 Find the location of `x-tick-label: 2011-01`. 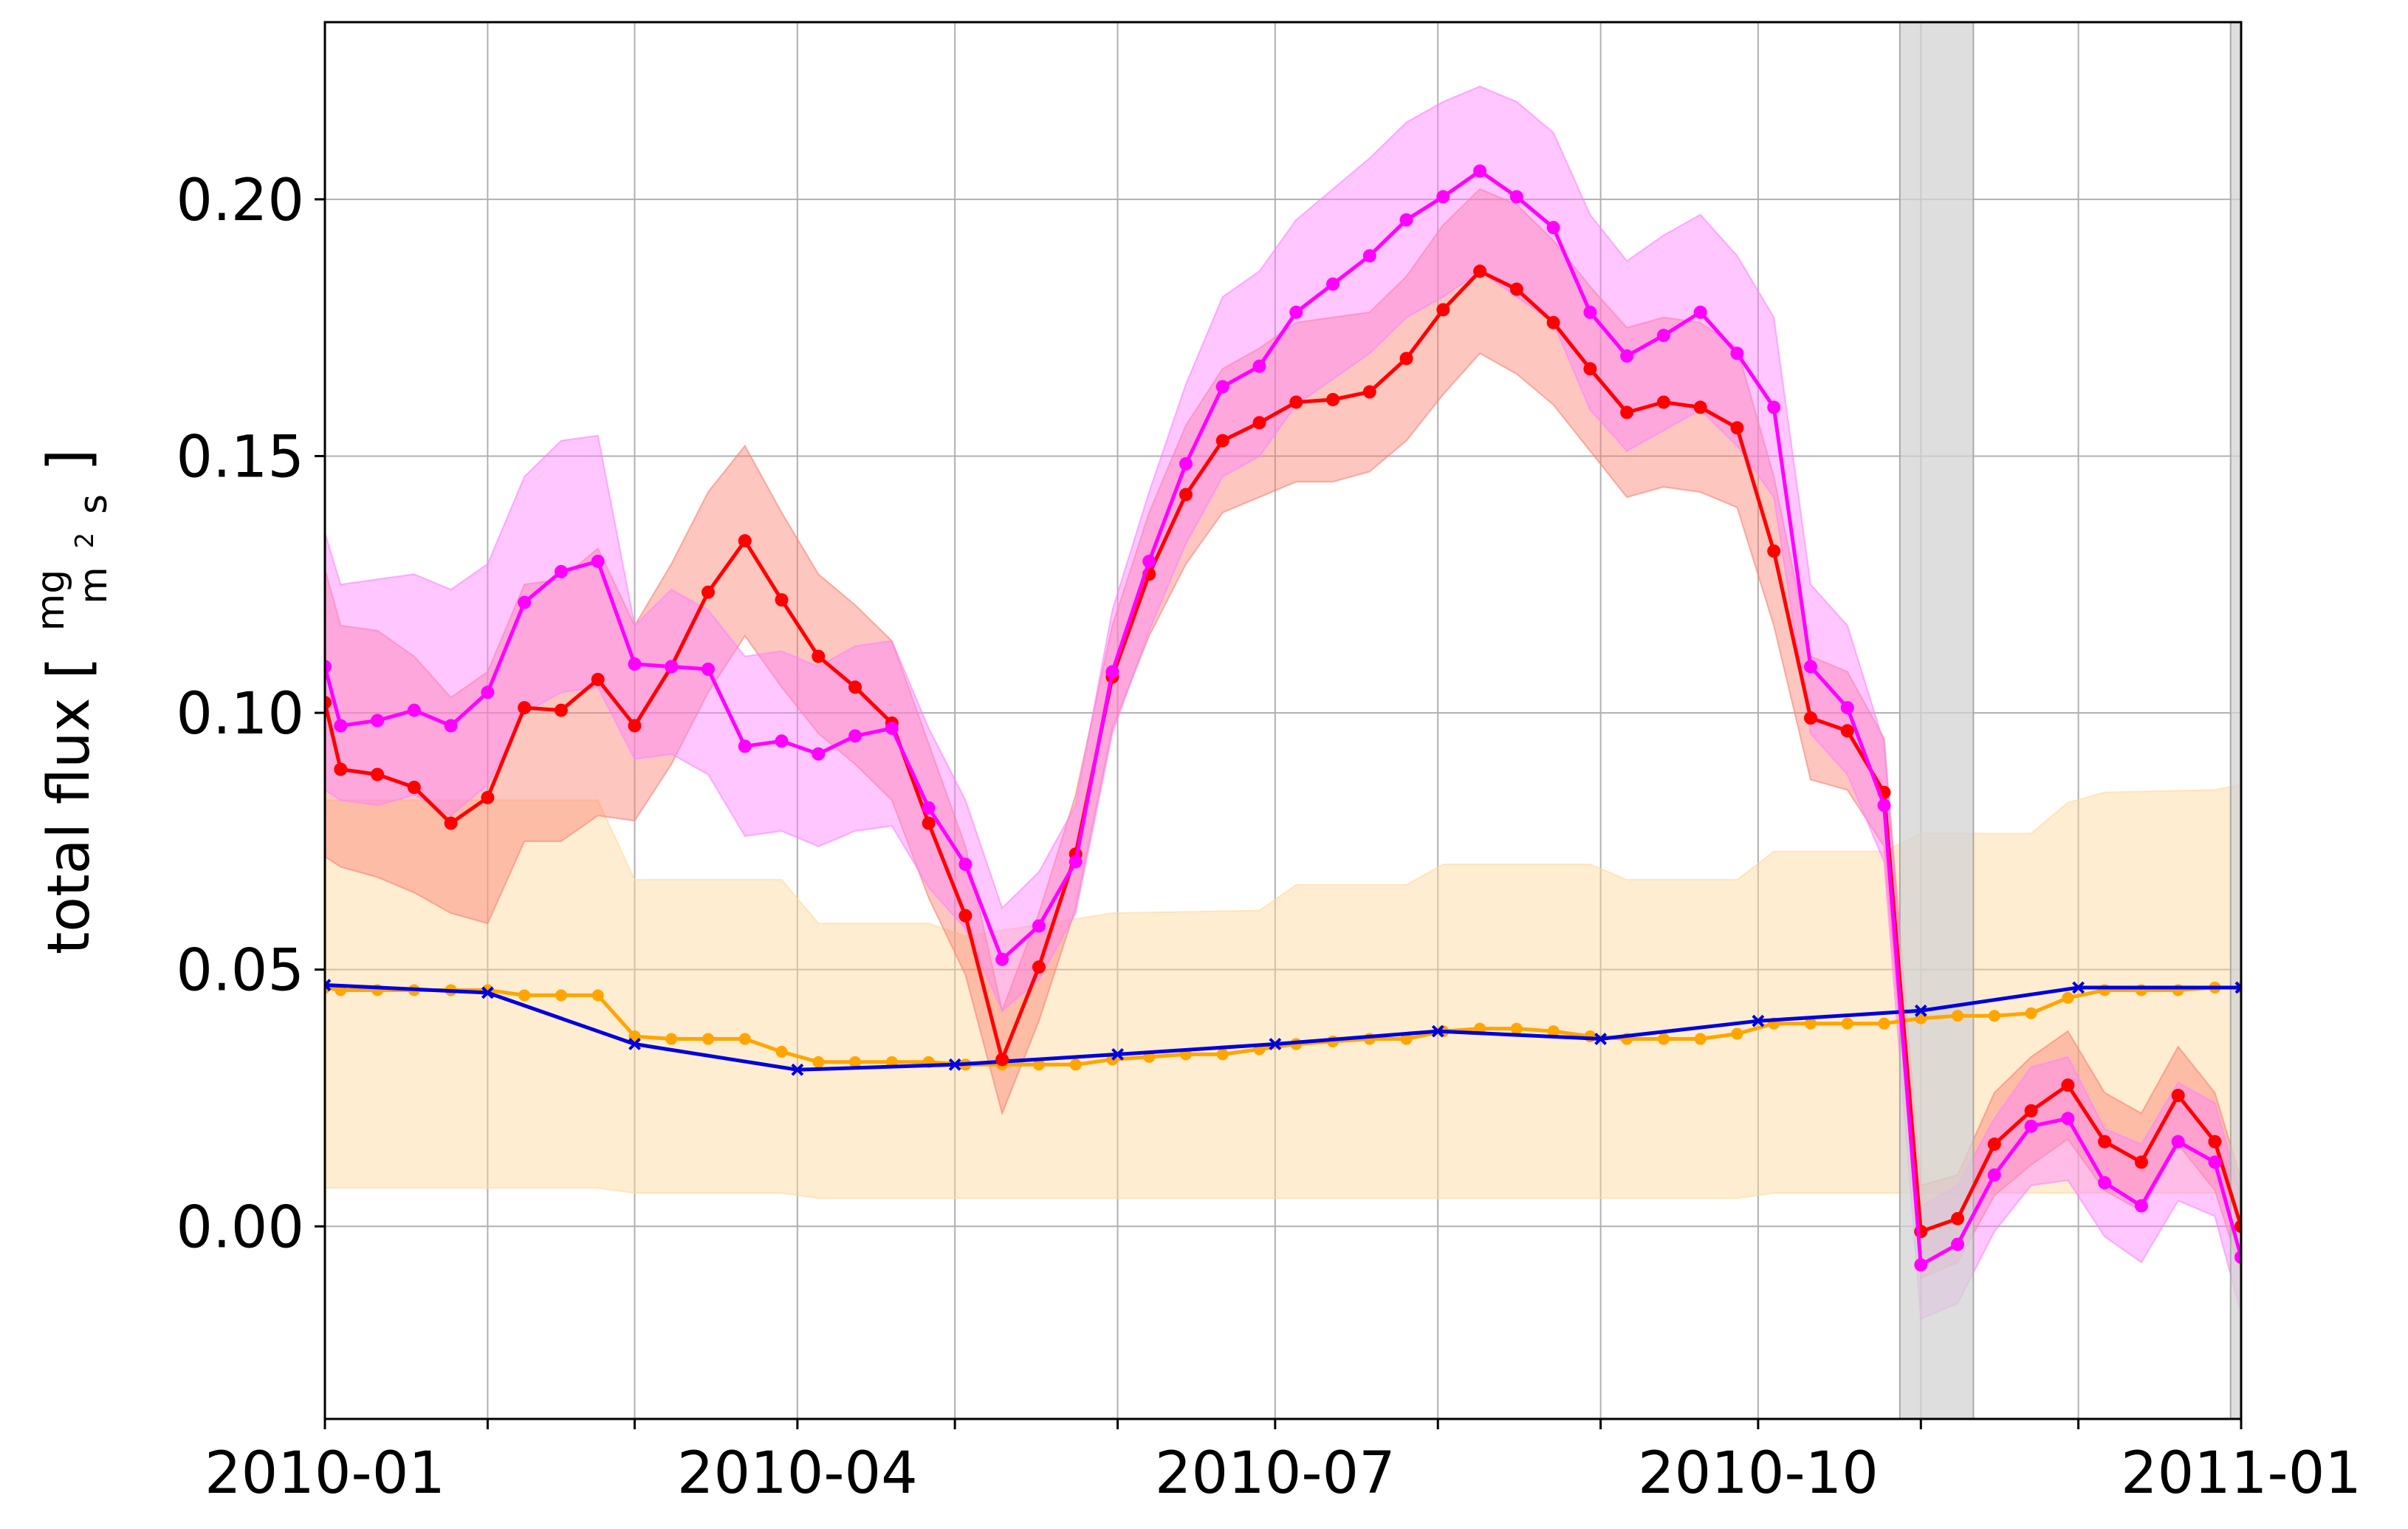

x-tick-label: 2011-01 is located at coordinates (2241, 1473).